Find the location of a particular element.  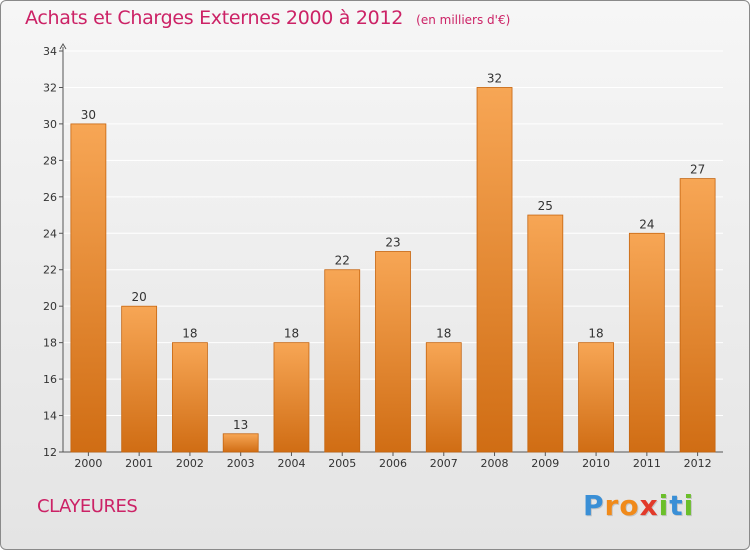

chart-unit: (en milliers d'€) is located at coordinates (463, 20).